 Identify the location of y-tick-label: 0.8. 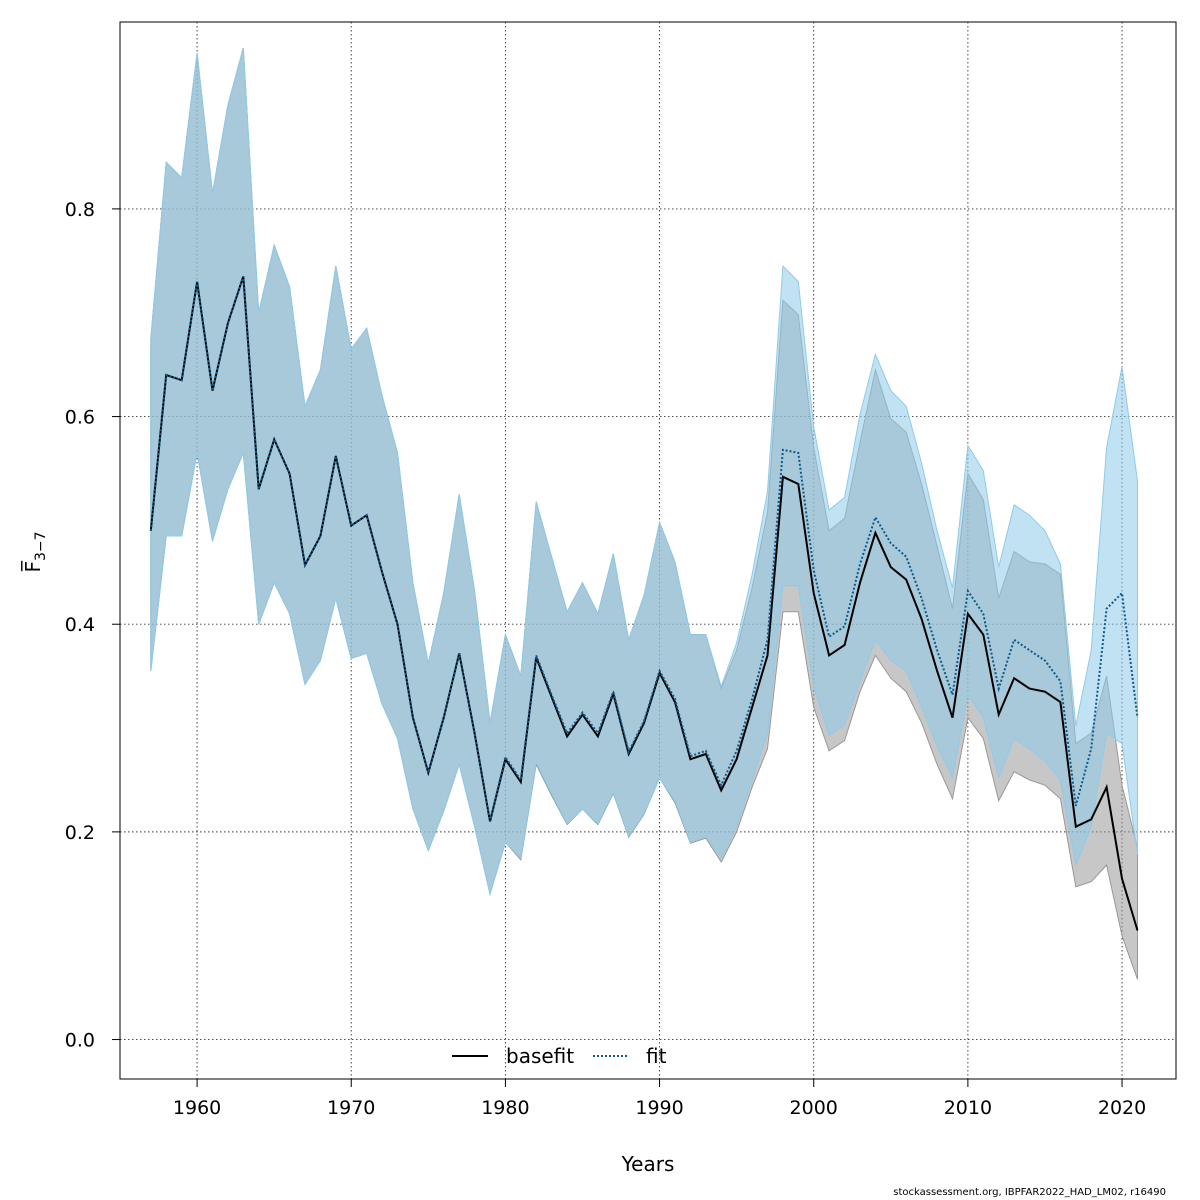
(80, 210).